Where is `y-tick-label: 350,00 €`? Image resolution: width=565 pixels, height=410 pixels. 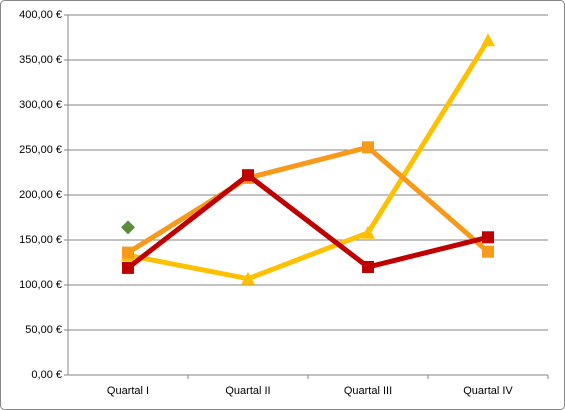 y-tick-label: 350,00 € is located at coordinates (40, 60).